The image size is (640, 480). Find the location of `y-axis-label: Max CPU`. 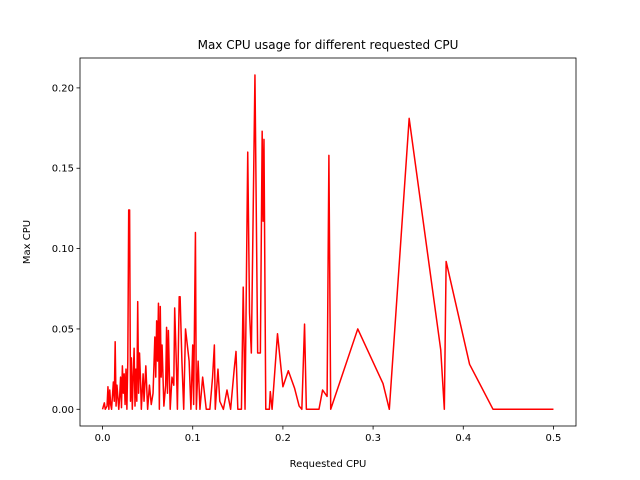

y-axis-label: Max CPU is located at coordinates (27, 242).